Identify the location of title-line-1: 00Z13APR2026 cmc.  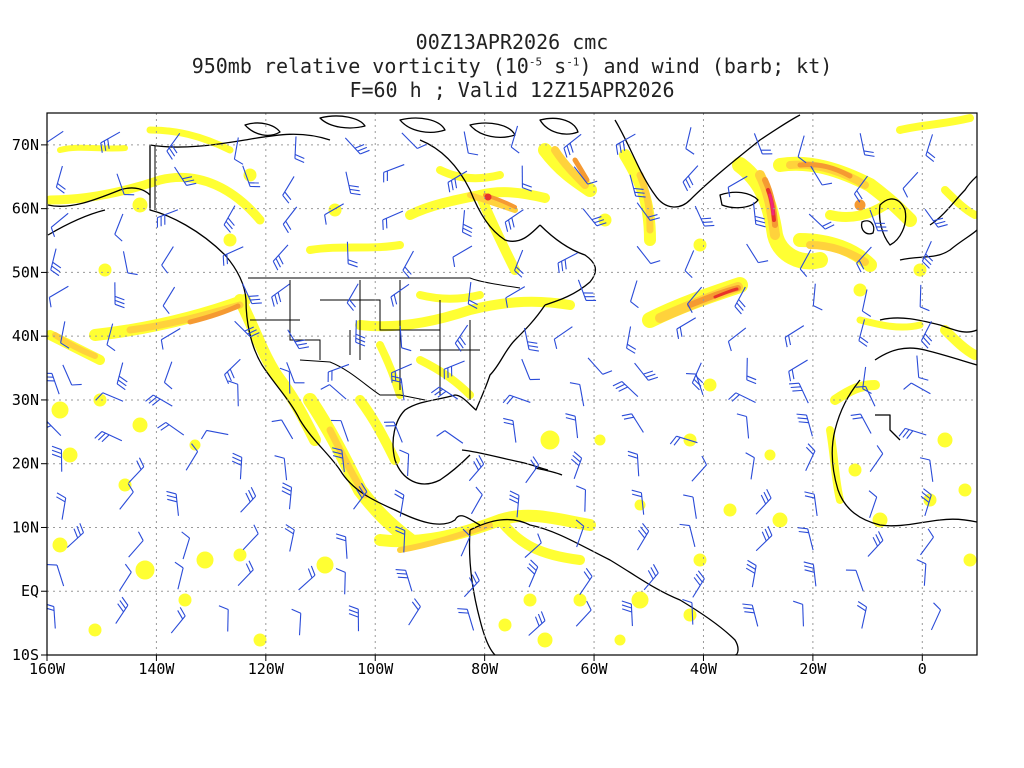
(512, 42).